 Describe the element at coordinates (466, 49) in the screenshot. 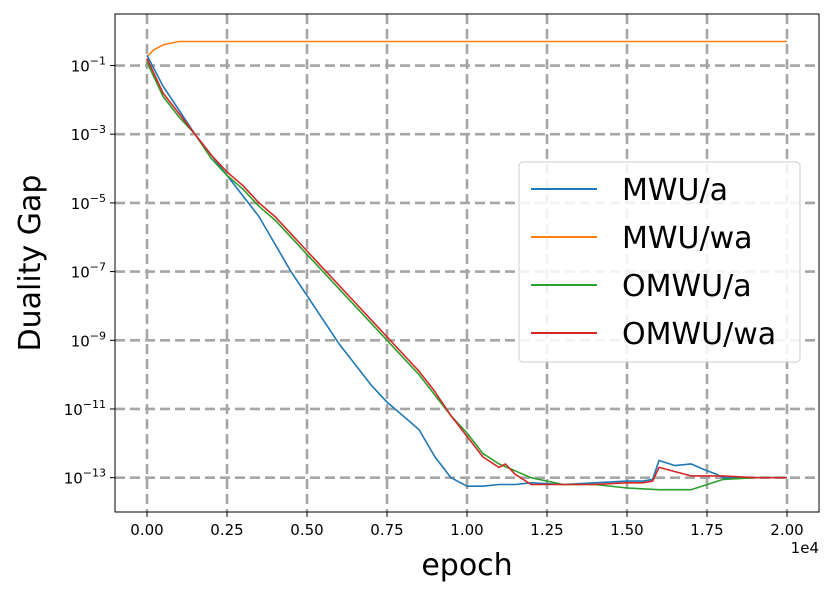

I see `series-line-mwu-wa` at that location.